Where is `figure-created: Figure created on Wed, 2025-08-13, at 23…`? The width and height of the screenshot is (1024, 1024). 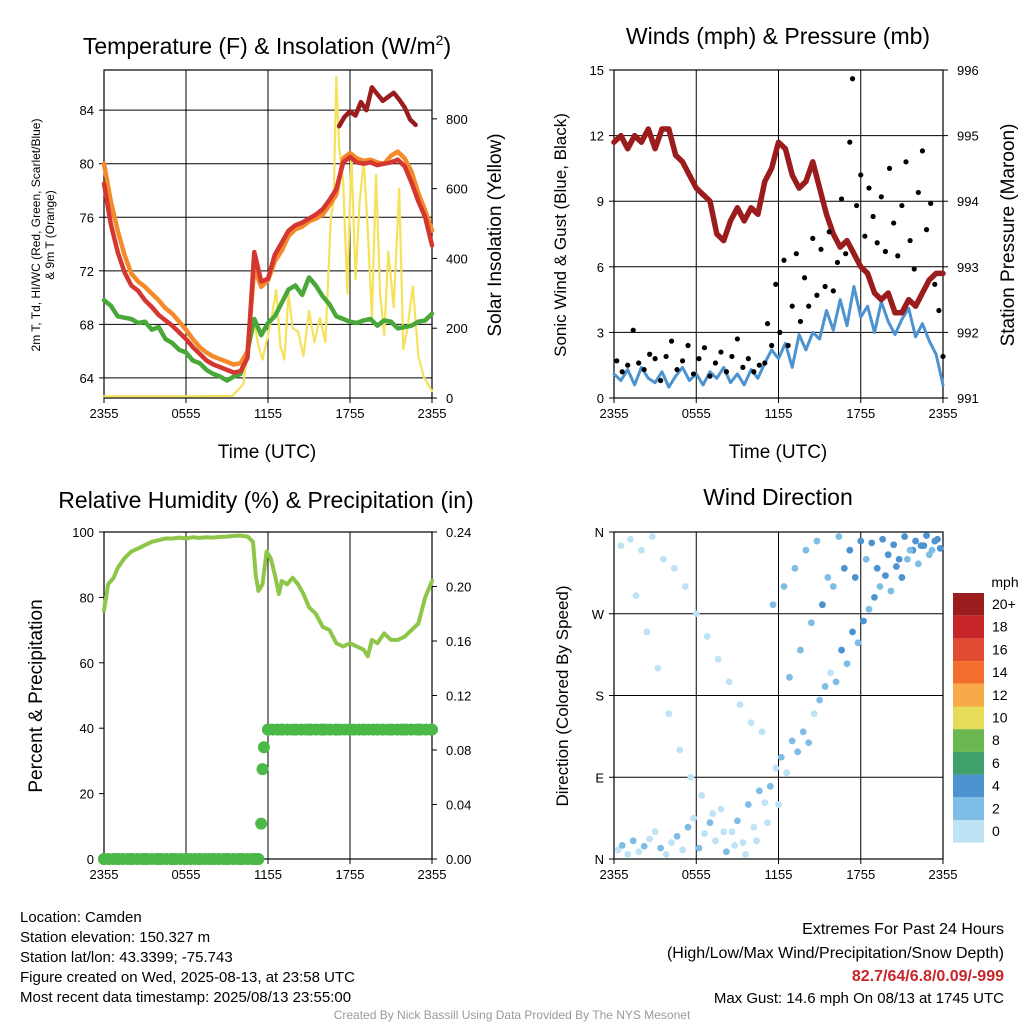 figure-created: Figure created on Wed, 2025-08-13, at 23… is located at coordinates (187, 977).